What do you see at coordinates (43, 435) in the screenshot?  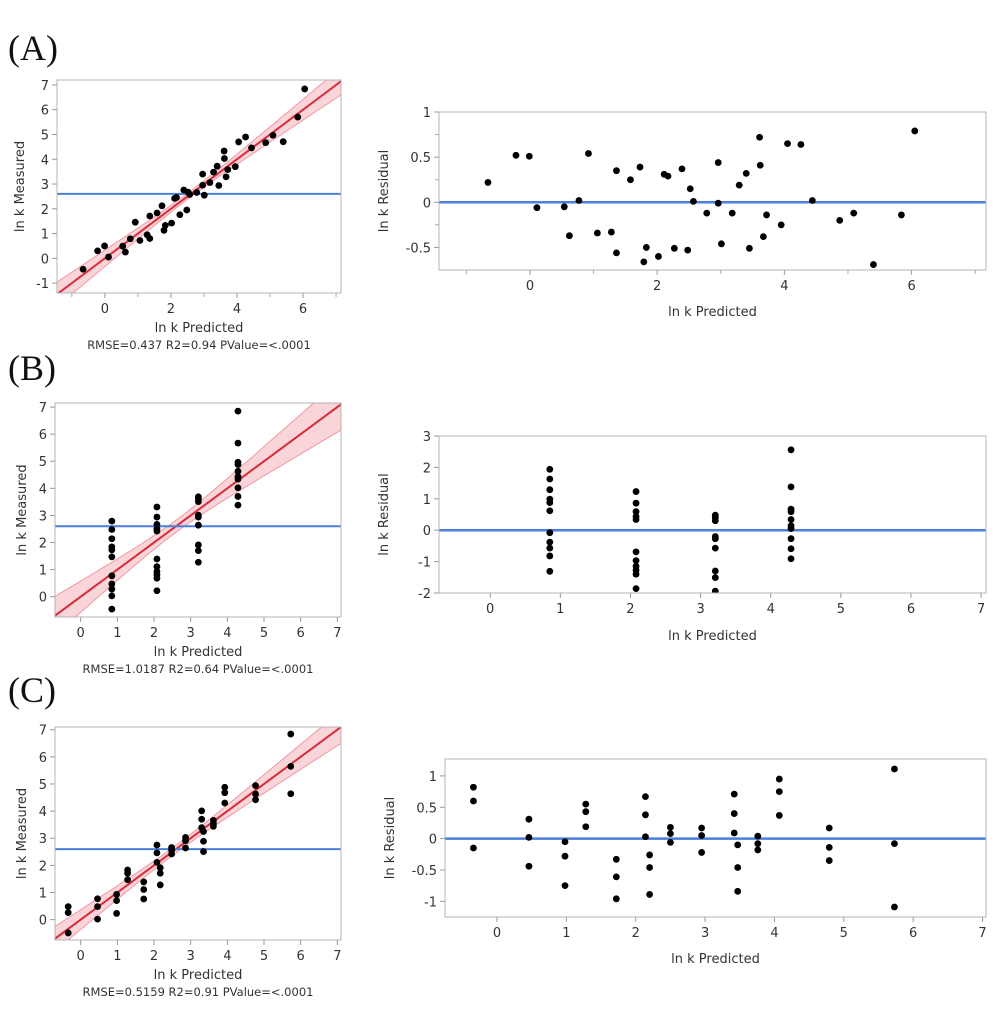 I see `y-tick-label: 6` at bounding box center [43, 435].